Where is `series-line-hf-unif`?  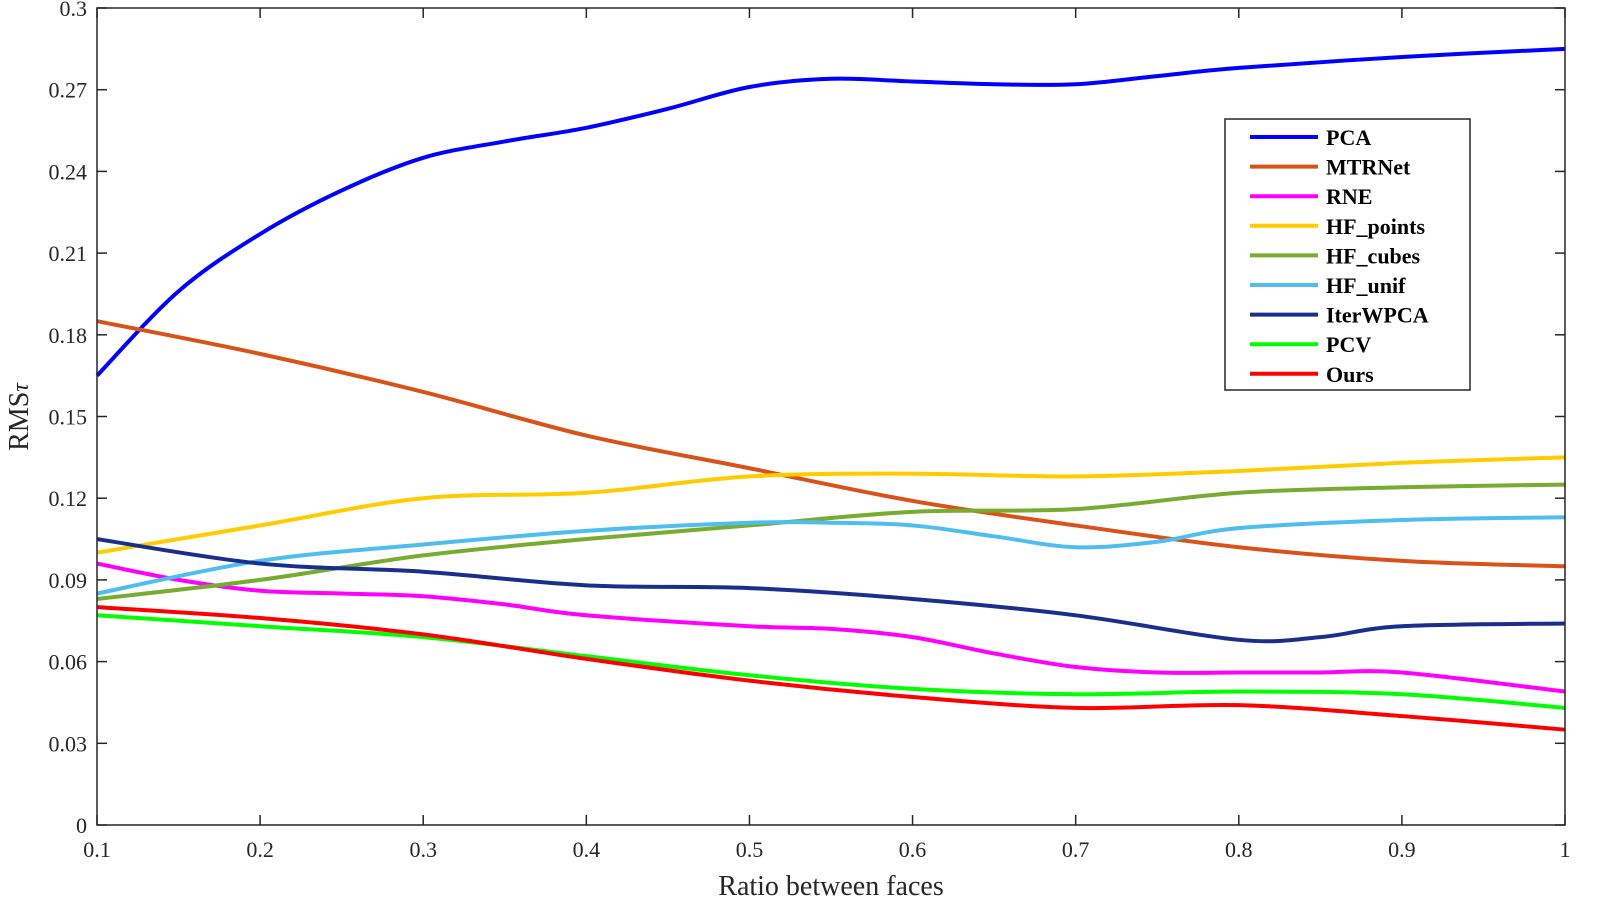 series-line-hf-unif is located at coordinates (831, 555).